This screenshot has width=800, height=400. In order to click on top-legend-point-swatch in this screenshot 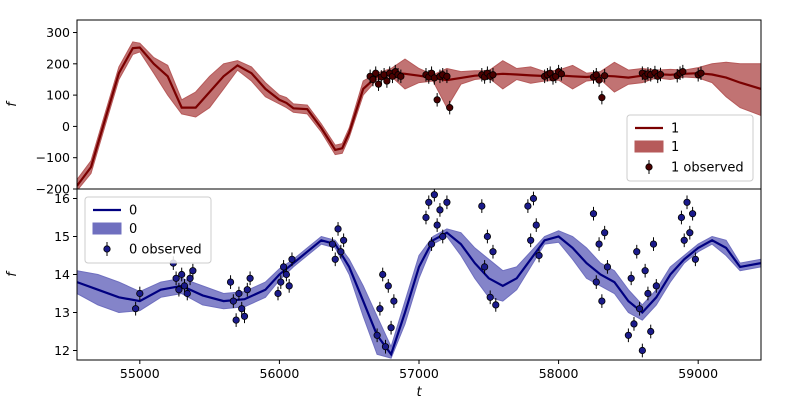, I will do `click(649, 167)`.